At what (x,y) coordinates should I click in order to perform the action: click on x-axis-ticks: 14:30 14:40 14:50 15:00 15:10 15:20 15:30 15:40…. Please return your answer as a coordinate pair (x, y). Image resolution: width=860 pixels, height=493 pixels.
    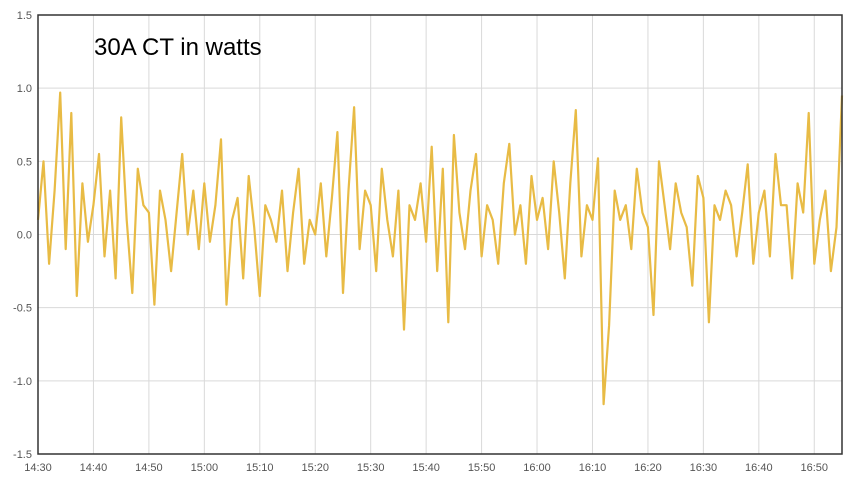
    Looking at the image, I should click on (426, 468).